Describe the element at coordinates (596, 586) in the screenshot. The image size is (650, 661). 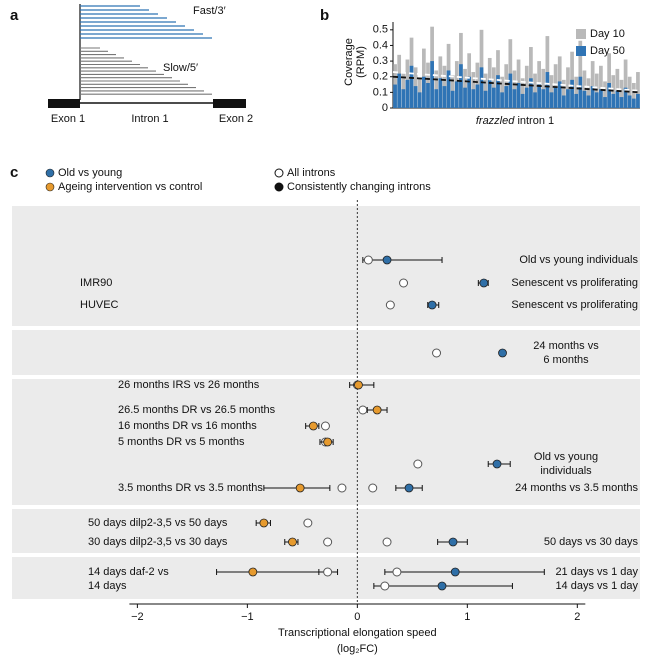
I see `row-label: 14 days vs 1 day` at that location.